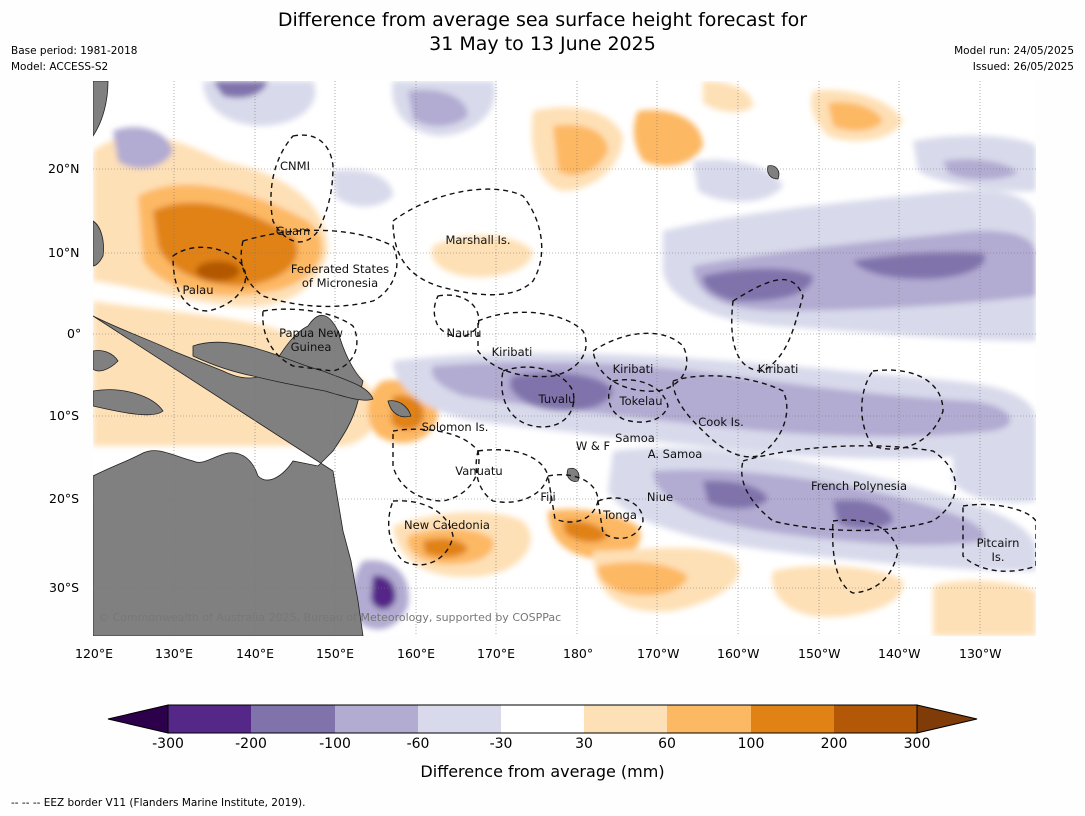  Describe the element at coordinates (667, 744) in the screenshot. I see `colorbar-tick: 60` at that location.